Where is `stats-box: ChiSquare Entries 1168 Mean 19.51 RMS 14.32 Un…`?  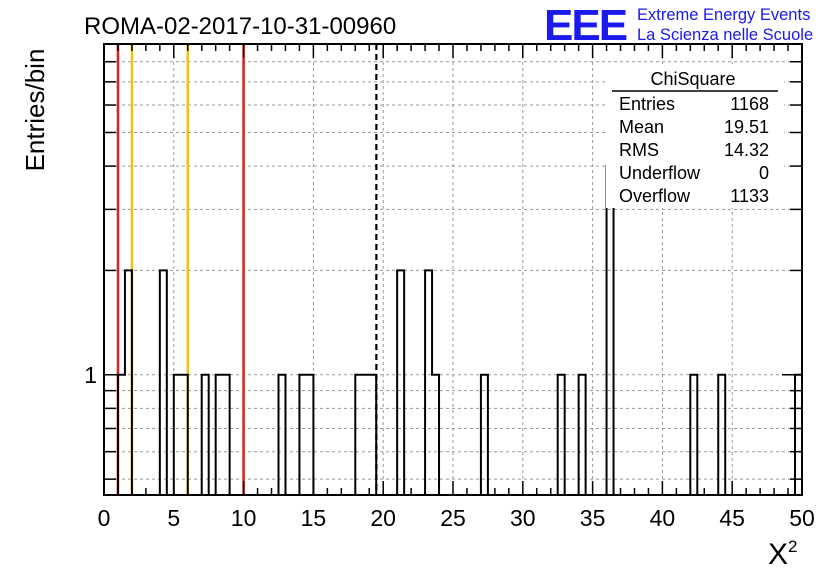 stats-box: ChiSquare Entries 1168 Mean 19.51 RMS 14.32 Un… is located at coordinates (695, 136).